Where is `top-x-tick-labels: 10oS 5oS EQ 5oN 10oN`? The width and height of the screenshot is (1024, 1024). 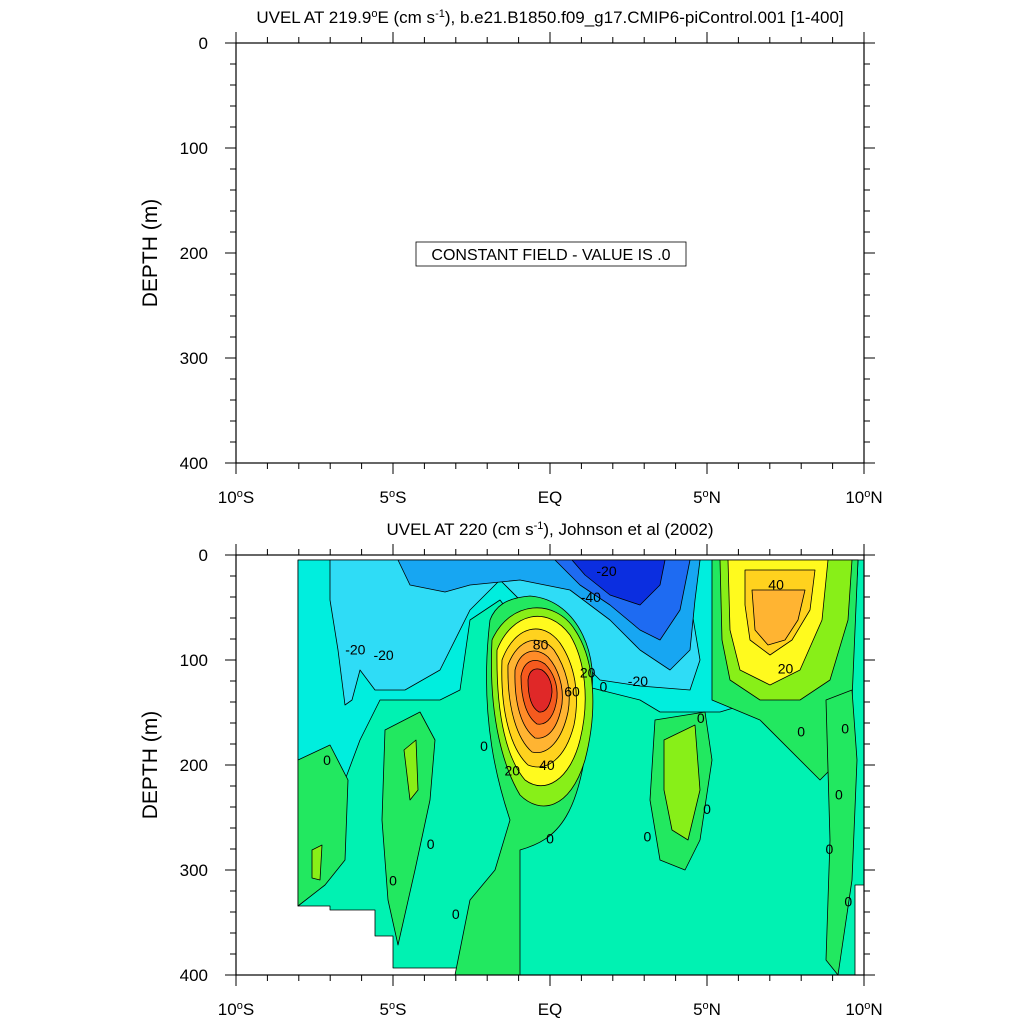
top-x-tick-labels: 10oS 5oS EQ 5oN 10oN is located at coordinates (550, 497).